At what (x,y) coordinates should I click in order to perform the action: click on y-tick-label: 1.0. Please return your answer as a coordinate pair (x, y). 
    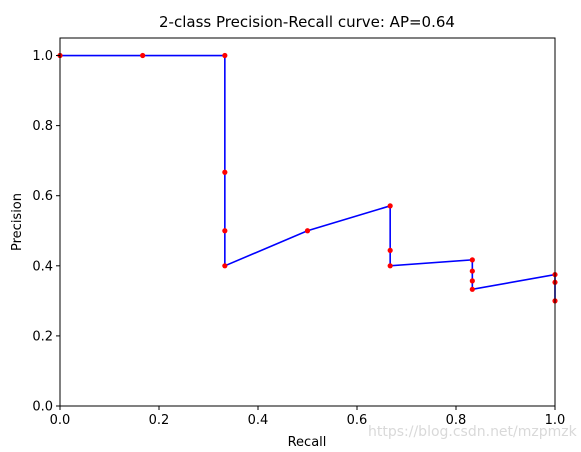
    Looking at the image, I should click on (42, 56).